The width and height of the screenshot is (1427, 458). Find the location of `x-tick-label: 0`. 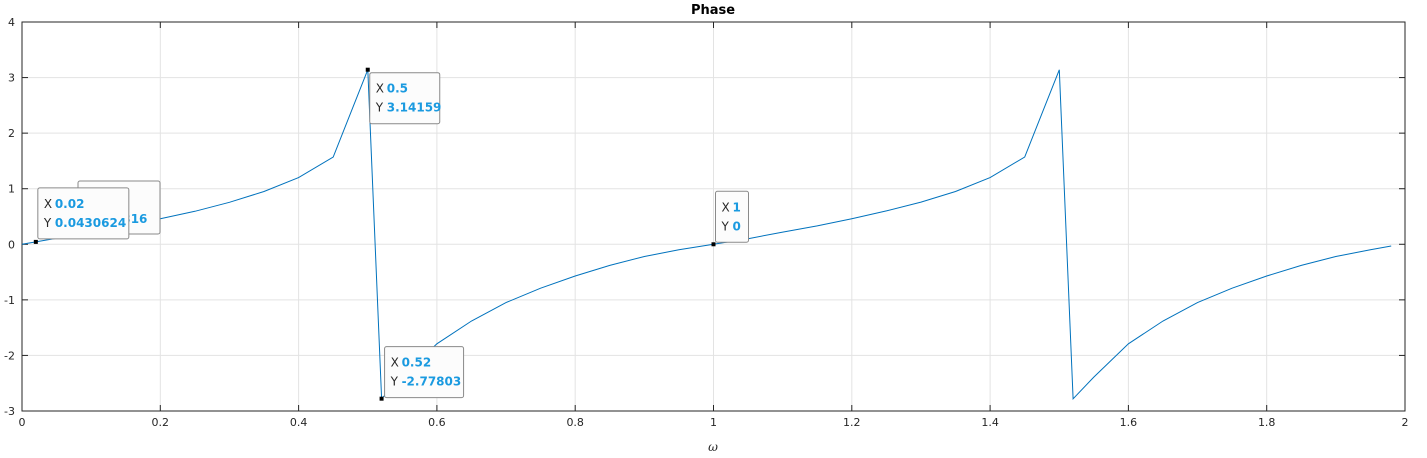

x-tick-label: 0 is located at coordinates (22, 422).